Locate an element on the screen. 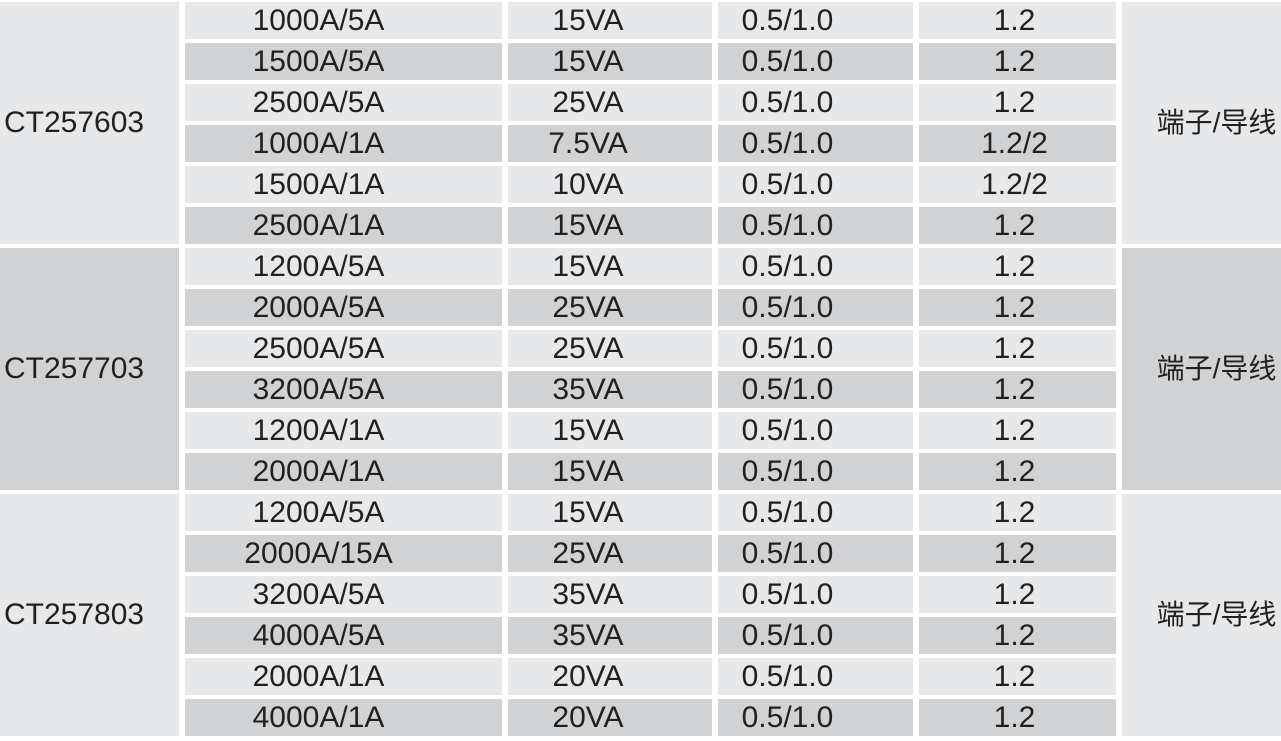  extended-class-cell: 1.2/2 is located at coordinates (1017, 143).